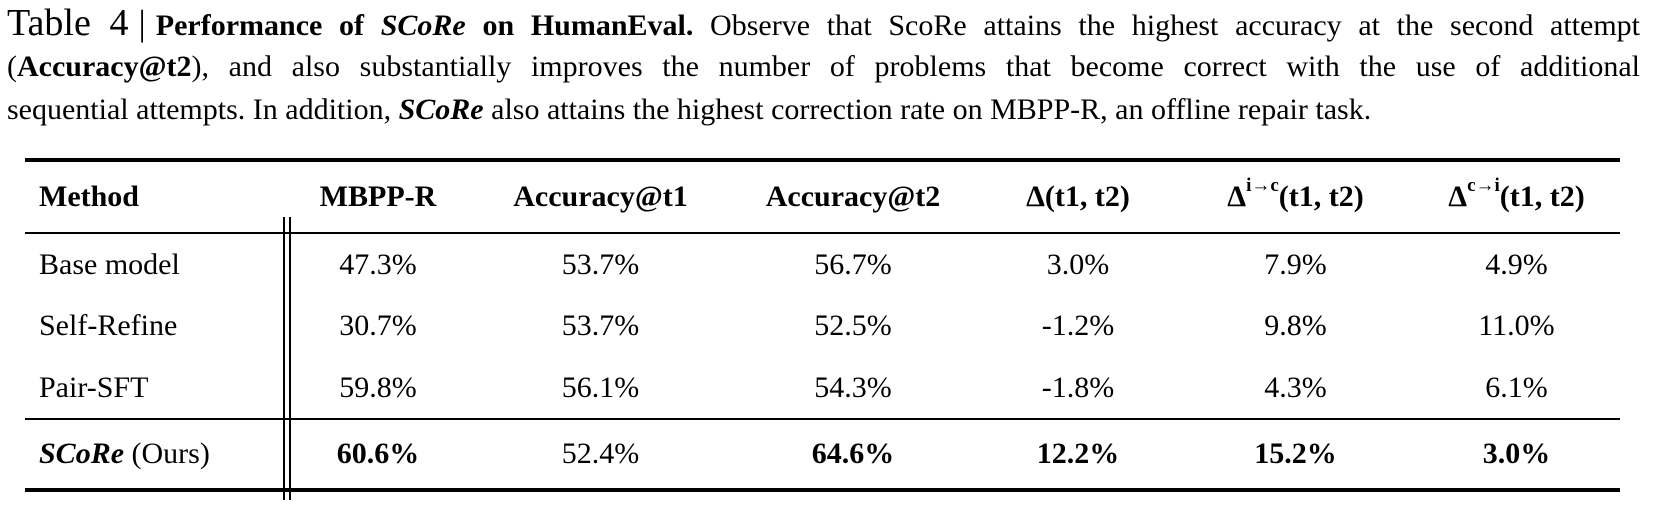  Describe the element at coordinates (89, 196) in the screenshot. I see `column-header-method: Method` at that location.